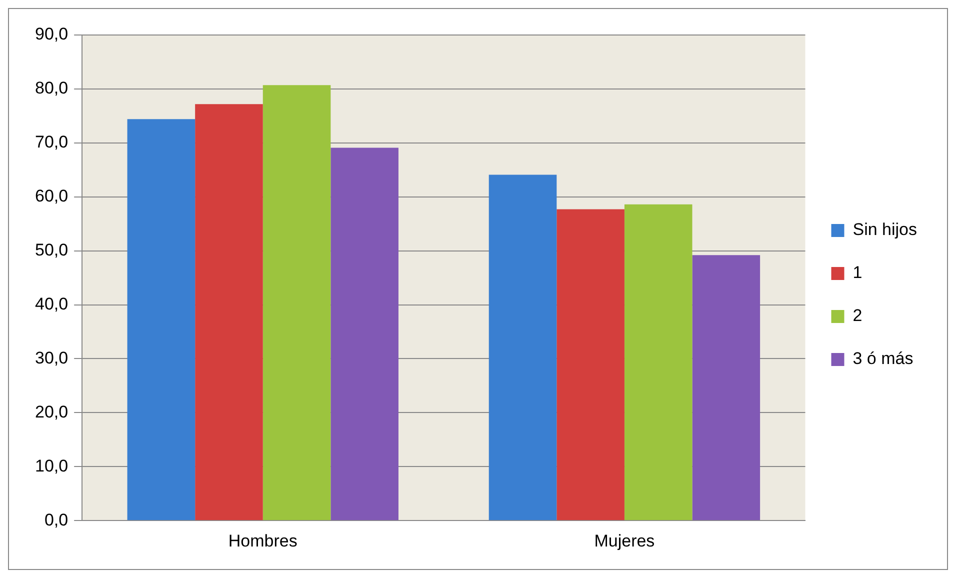 The width and height of the screenshot is (957, 580). Describe the element at coordinates (51, 34) in the screenshot. I see `y-tick-label: 90,0` at that location.